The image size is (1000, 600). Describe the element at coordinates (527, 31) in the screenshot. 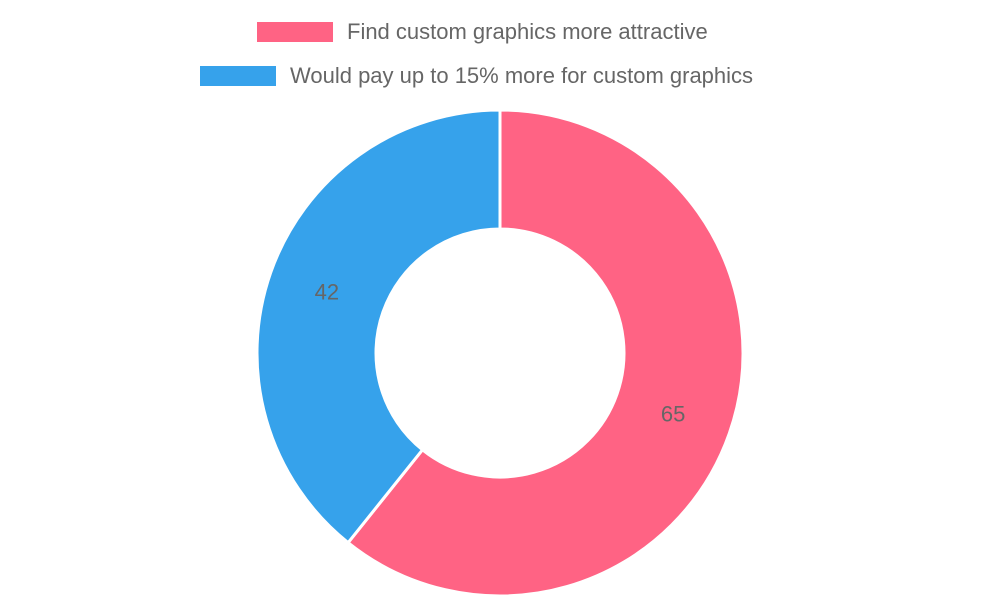

I see `legend-label-attractive: Find custom graphics more attractive` at that location.